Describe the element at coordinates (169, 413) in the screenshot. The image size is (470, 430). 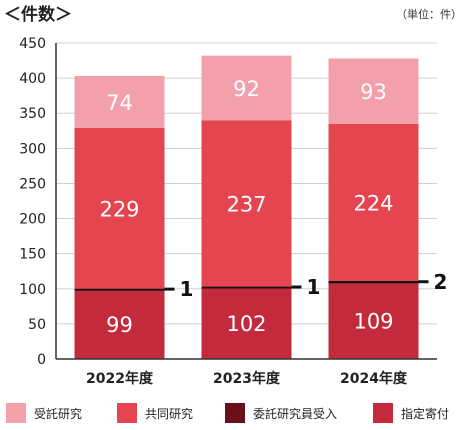
I see `legend-label: 共同研究` at that location.